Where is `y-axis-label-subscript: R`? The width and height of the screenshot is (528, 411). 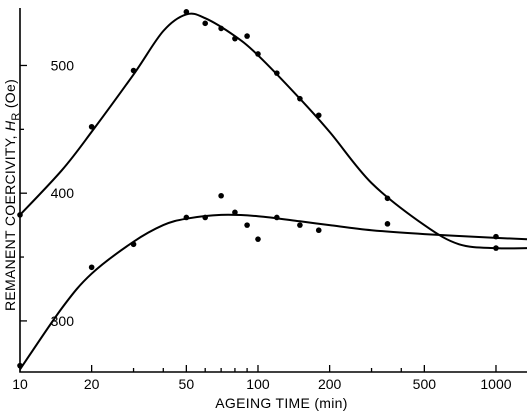
y-axis-label-subscript: R is located at coordinates (16, 116).